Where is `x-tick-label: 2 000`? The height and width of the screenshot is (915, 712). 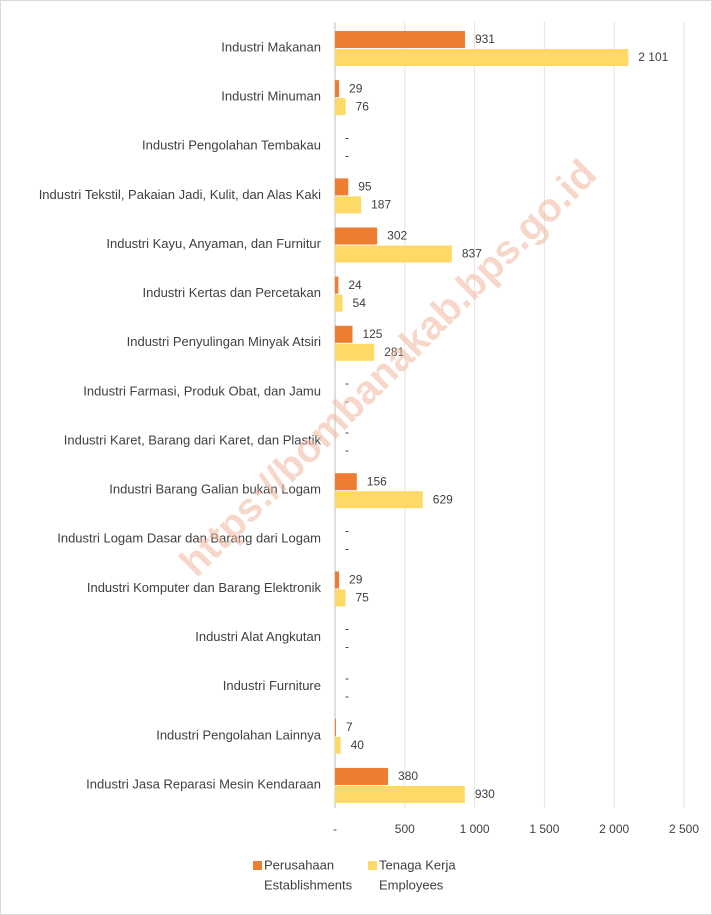 x-tick-label: 2 000 is located at coordinates (614, 829).